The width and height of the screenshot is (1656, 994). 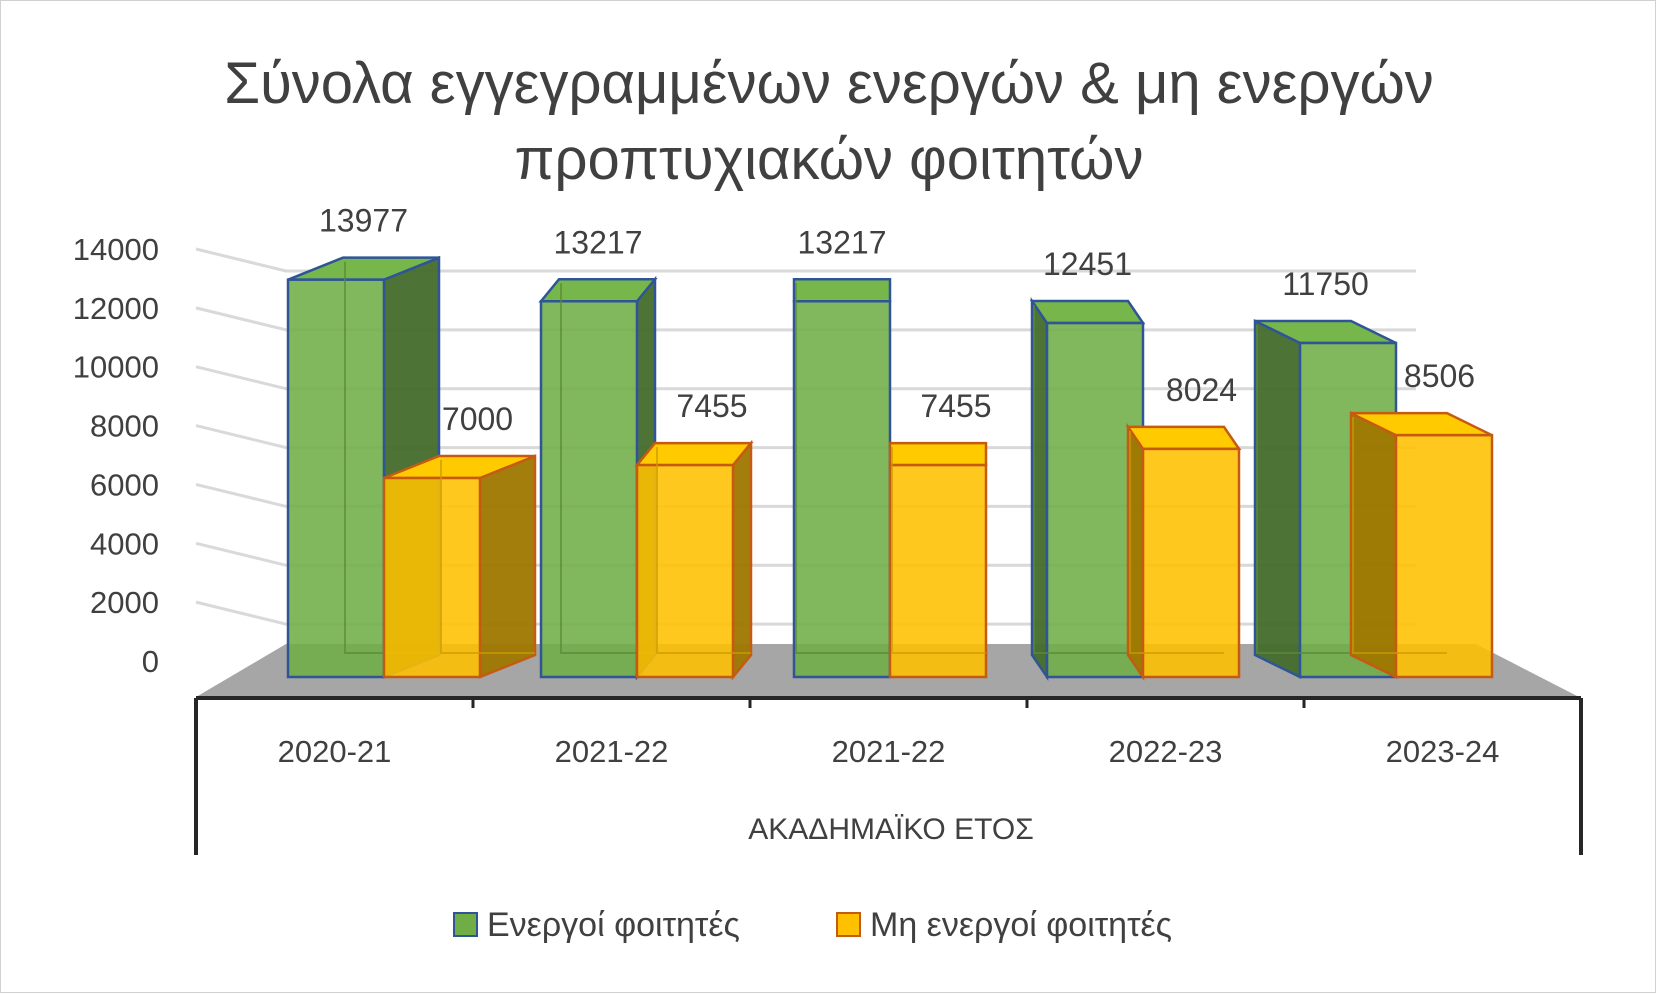 I want to click on legend-item: Μη ενεργοί φοιτητές, so click(x=1004, y=925).